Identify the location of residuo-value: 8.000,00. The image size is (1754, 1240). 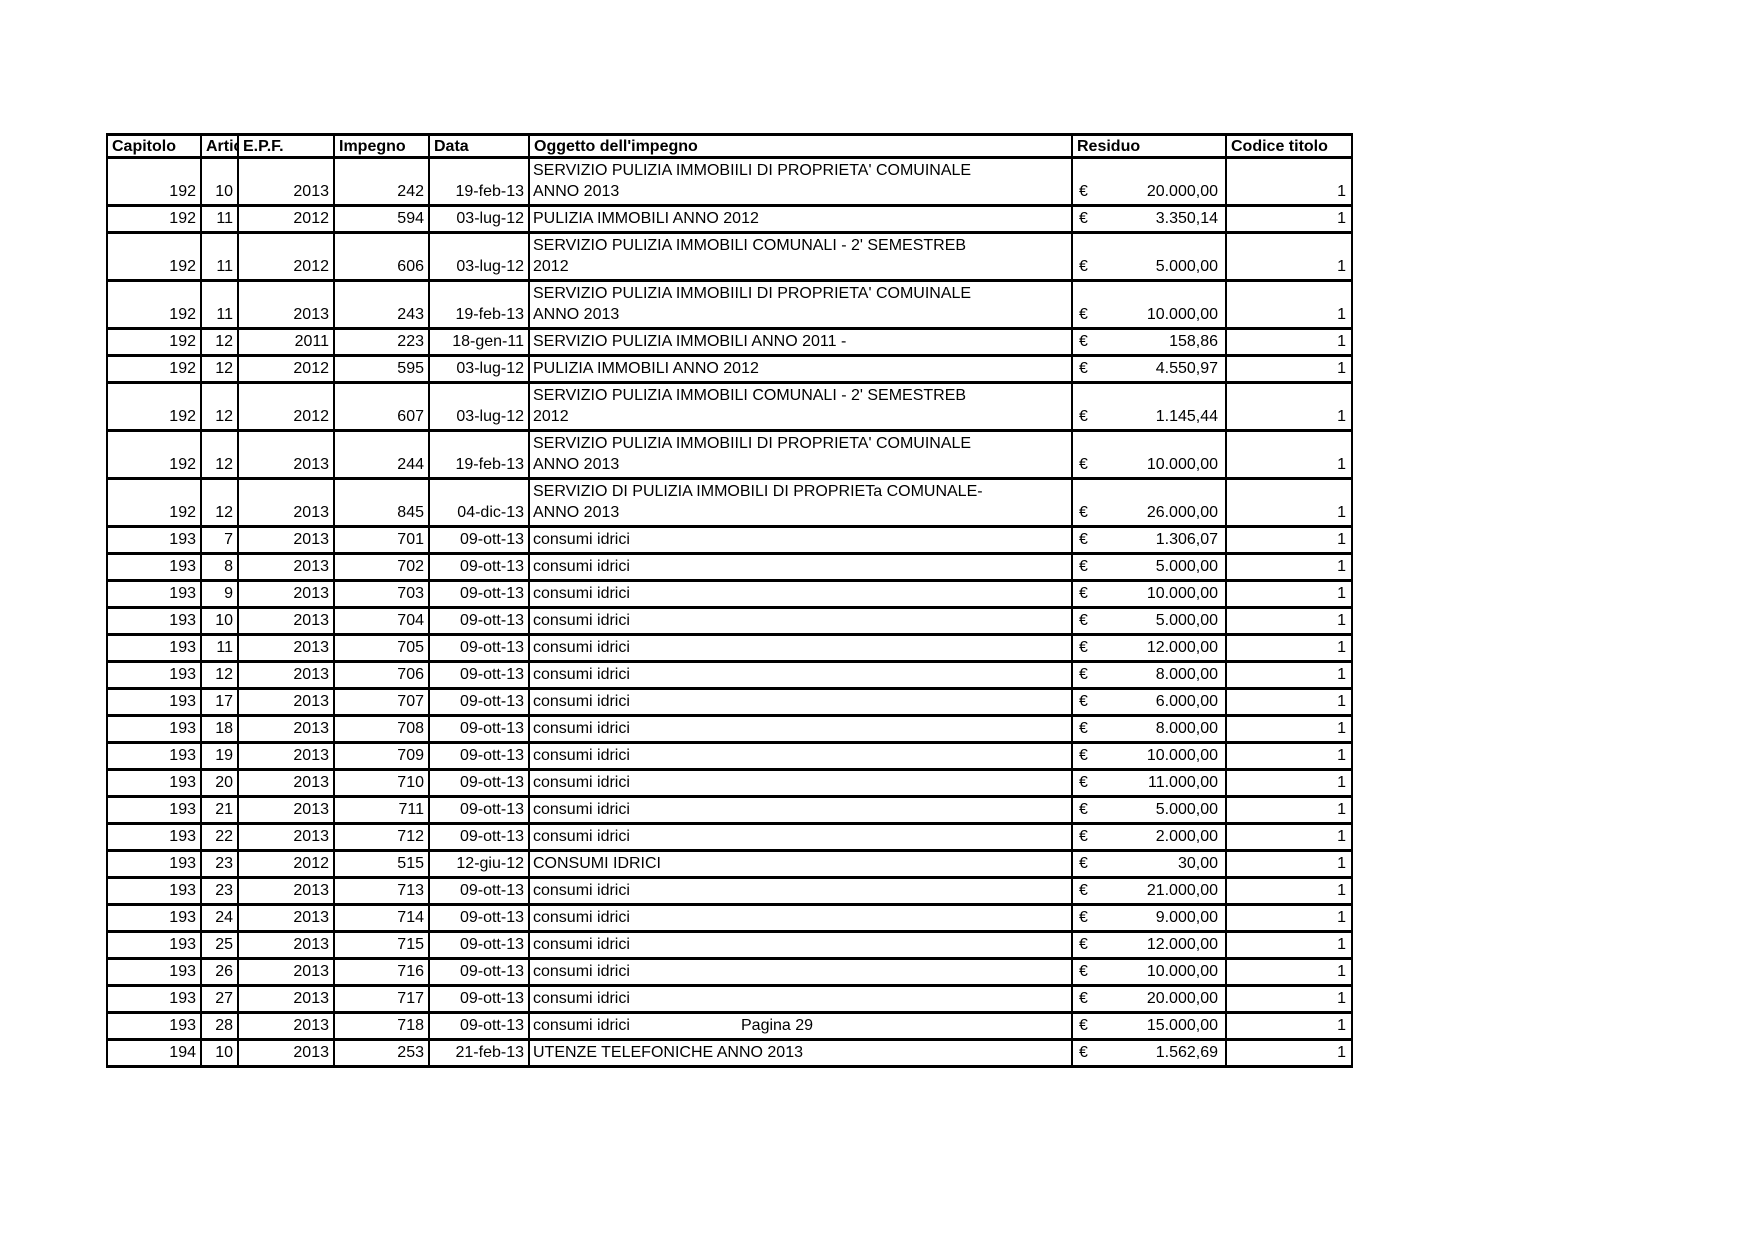
(1186, 728).